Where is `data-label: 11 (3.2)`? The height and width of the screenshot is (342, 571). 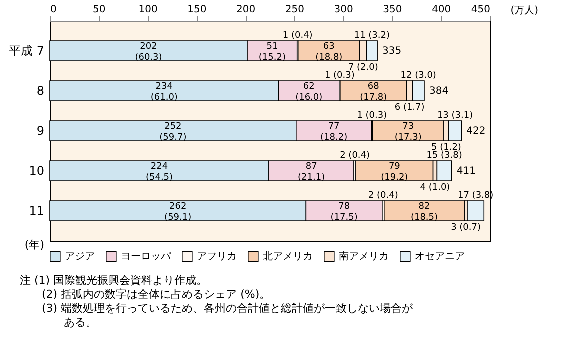
data-label: 11 (3.2) is located at coordinates (372, 36).